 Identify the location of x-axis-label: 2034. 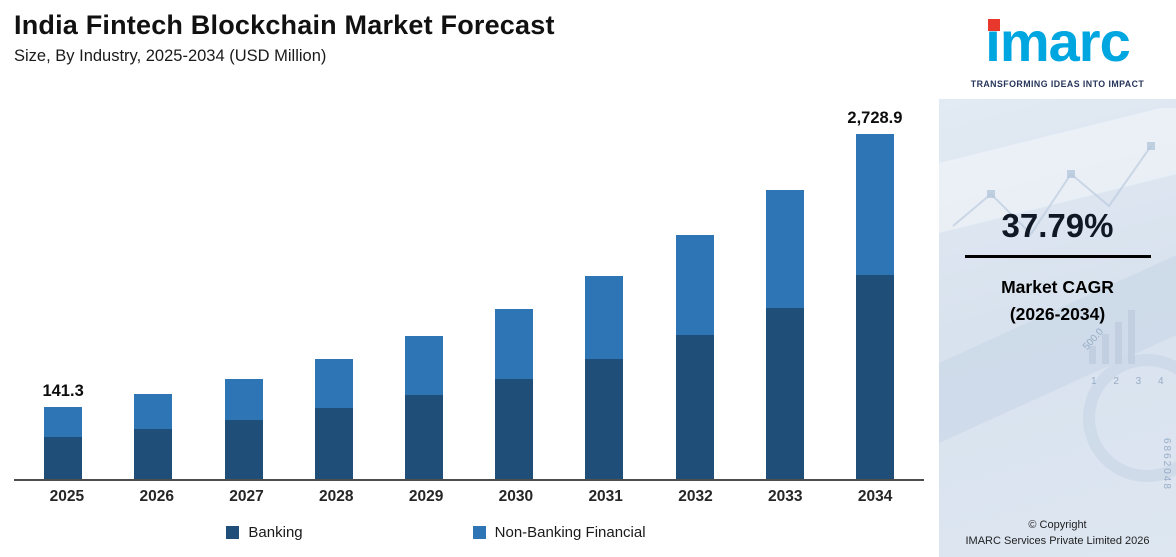
(875, 496).